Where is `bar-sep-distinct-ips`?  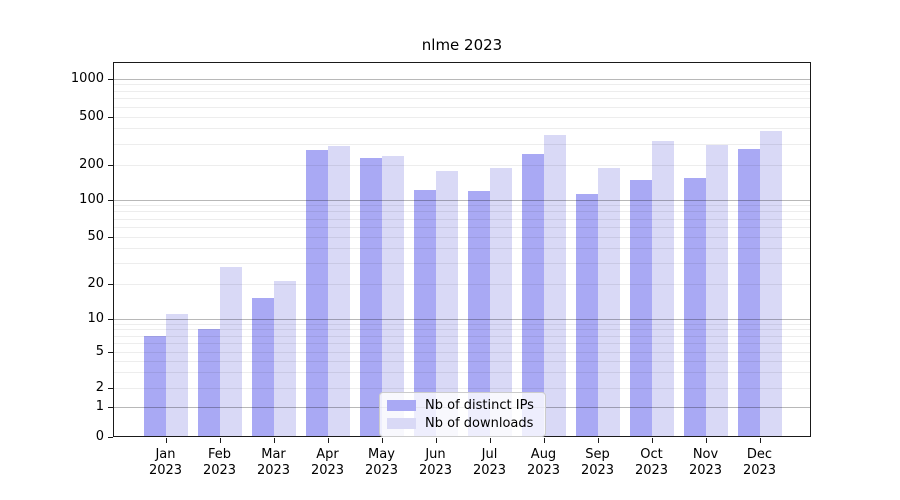
bar-sep-distinct-ips is located at coordinates (586, 315).